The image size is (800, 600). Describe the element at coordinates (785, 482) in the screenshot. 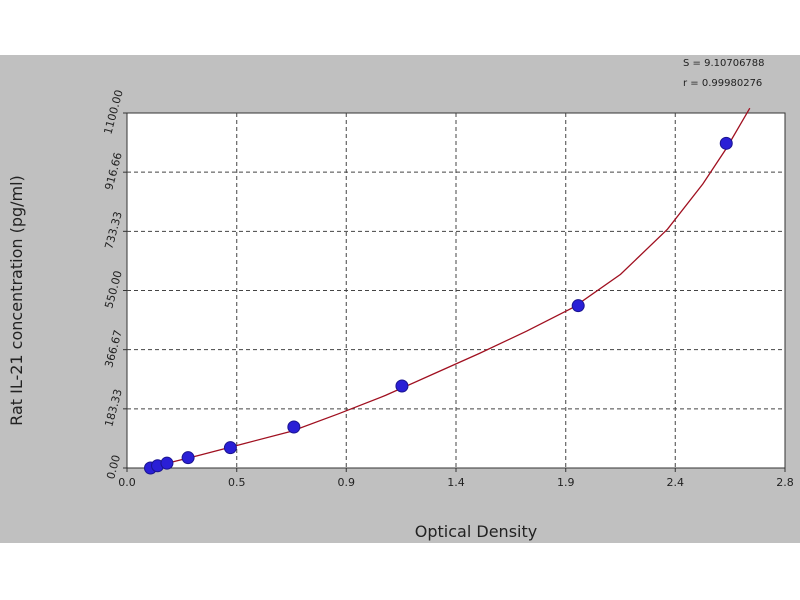

I see `x-tick-label: 2.8` at that location.